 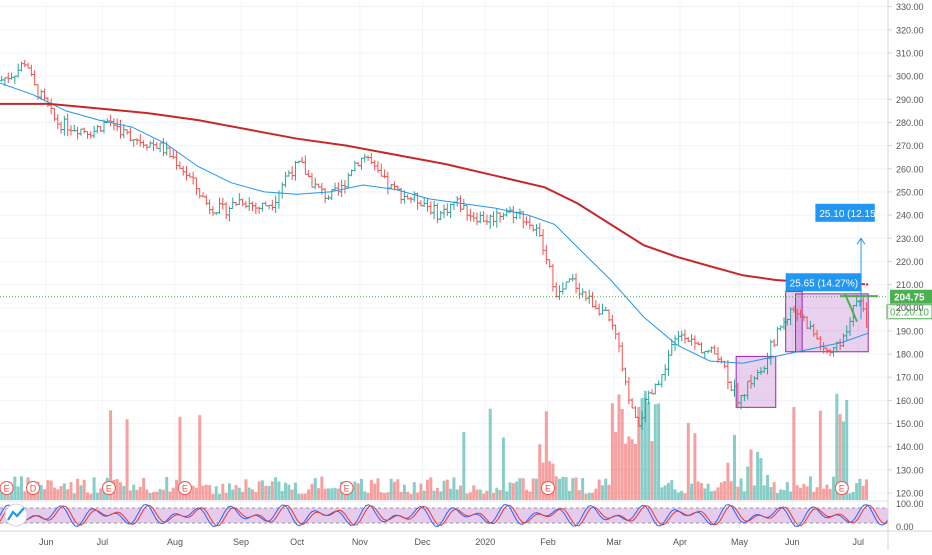 What do you see at coordinates (843, 263) in the screenshot?
I see `measure-tools: 25.65 (14.27%) 513 25.10 (12.15%) 56` at bounding box center [843, 263].